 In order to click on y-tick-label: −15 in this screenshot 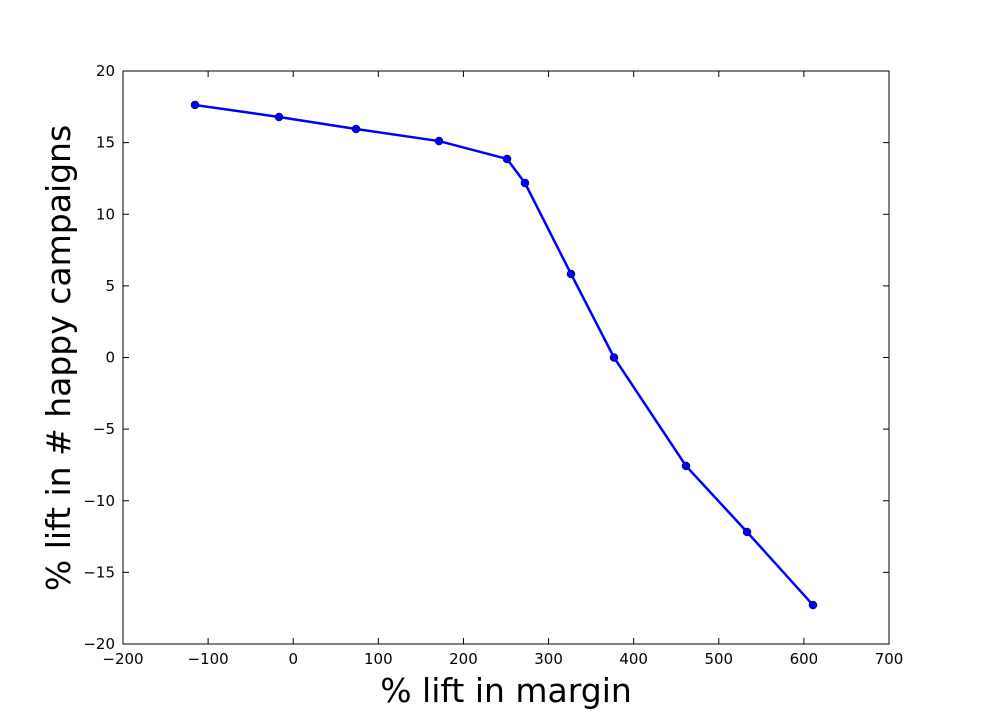, I will do `click(99, 572)`.